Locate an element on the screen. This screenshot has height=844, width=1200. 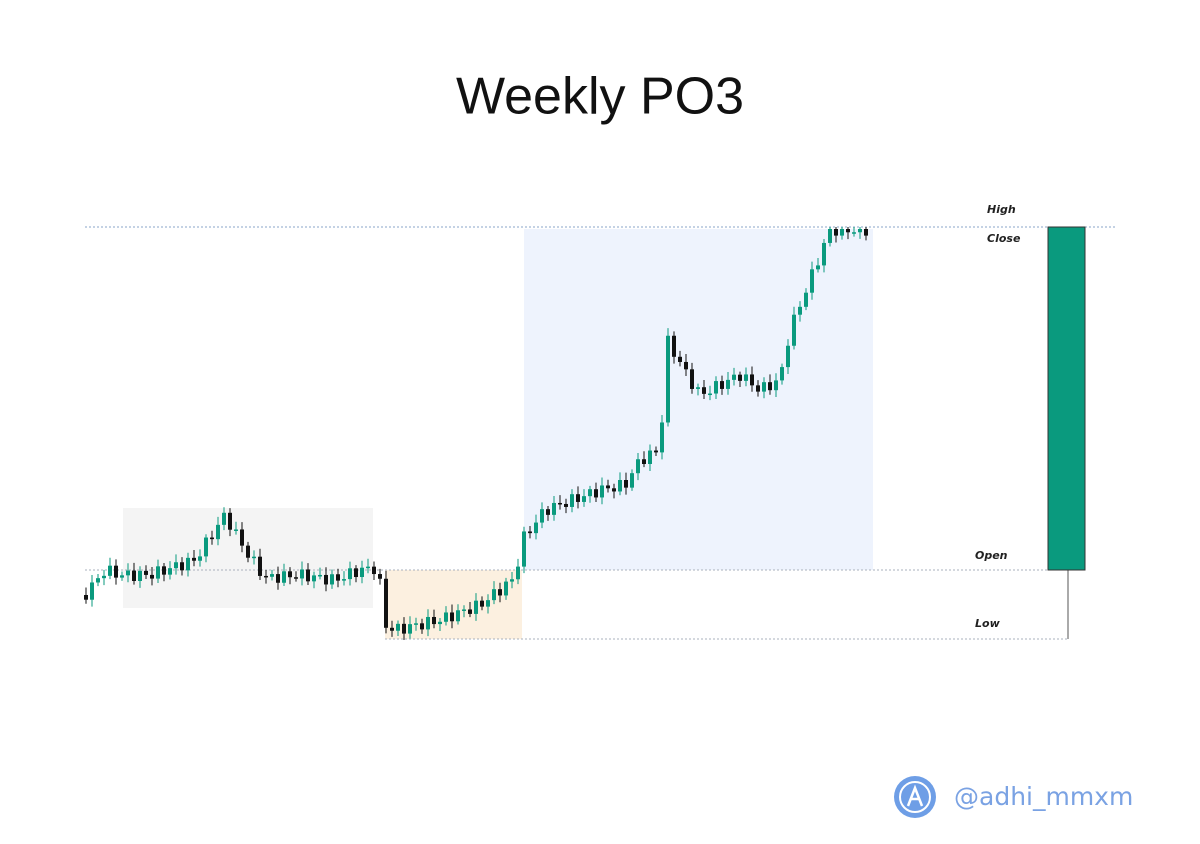
distribution-zone is located at coordinates (698, 399).